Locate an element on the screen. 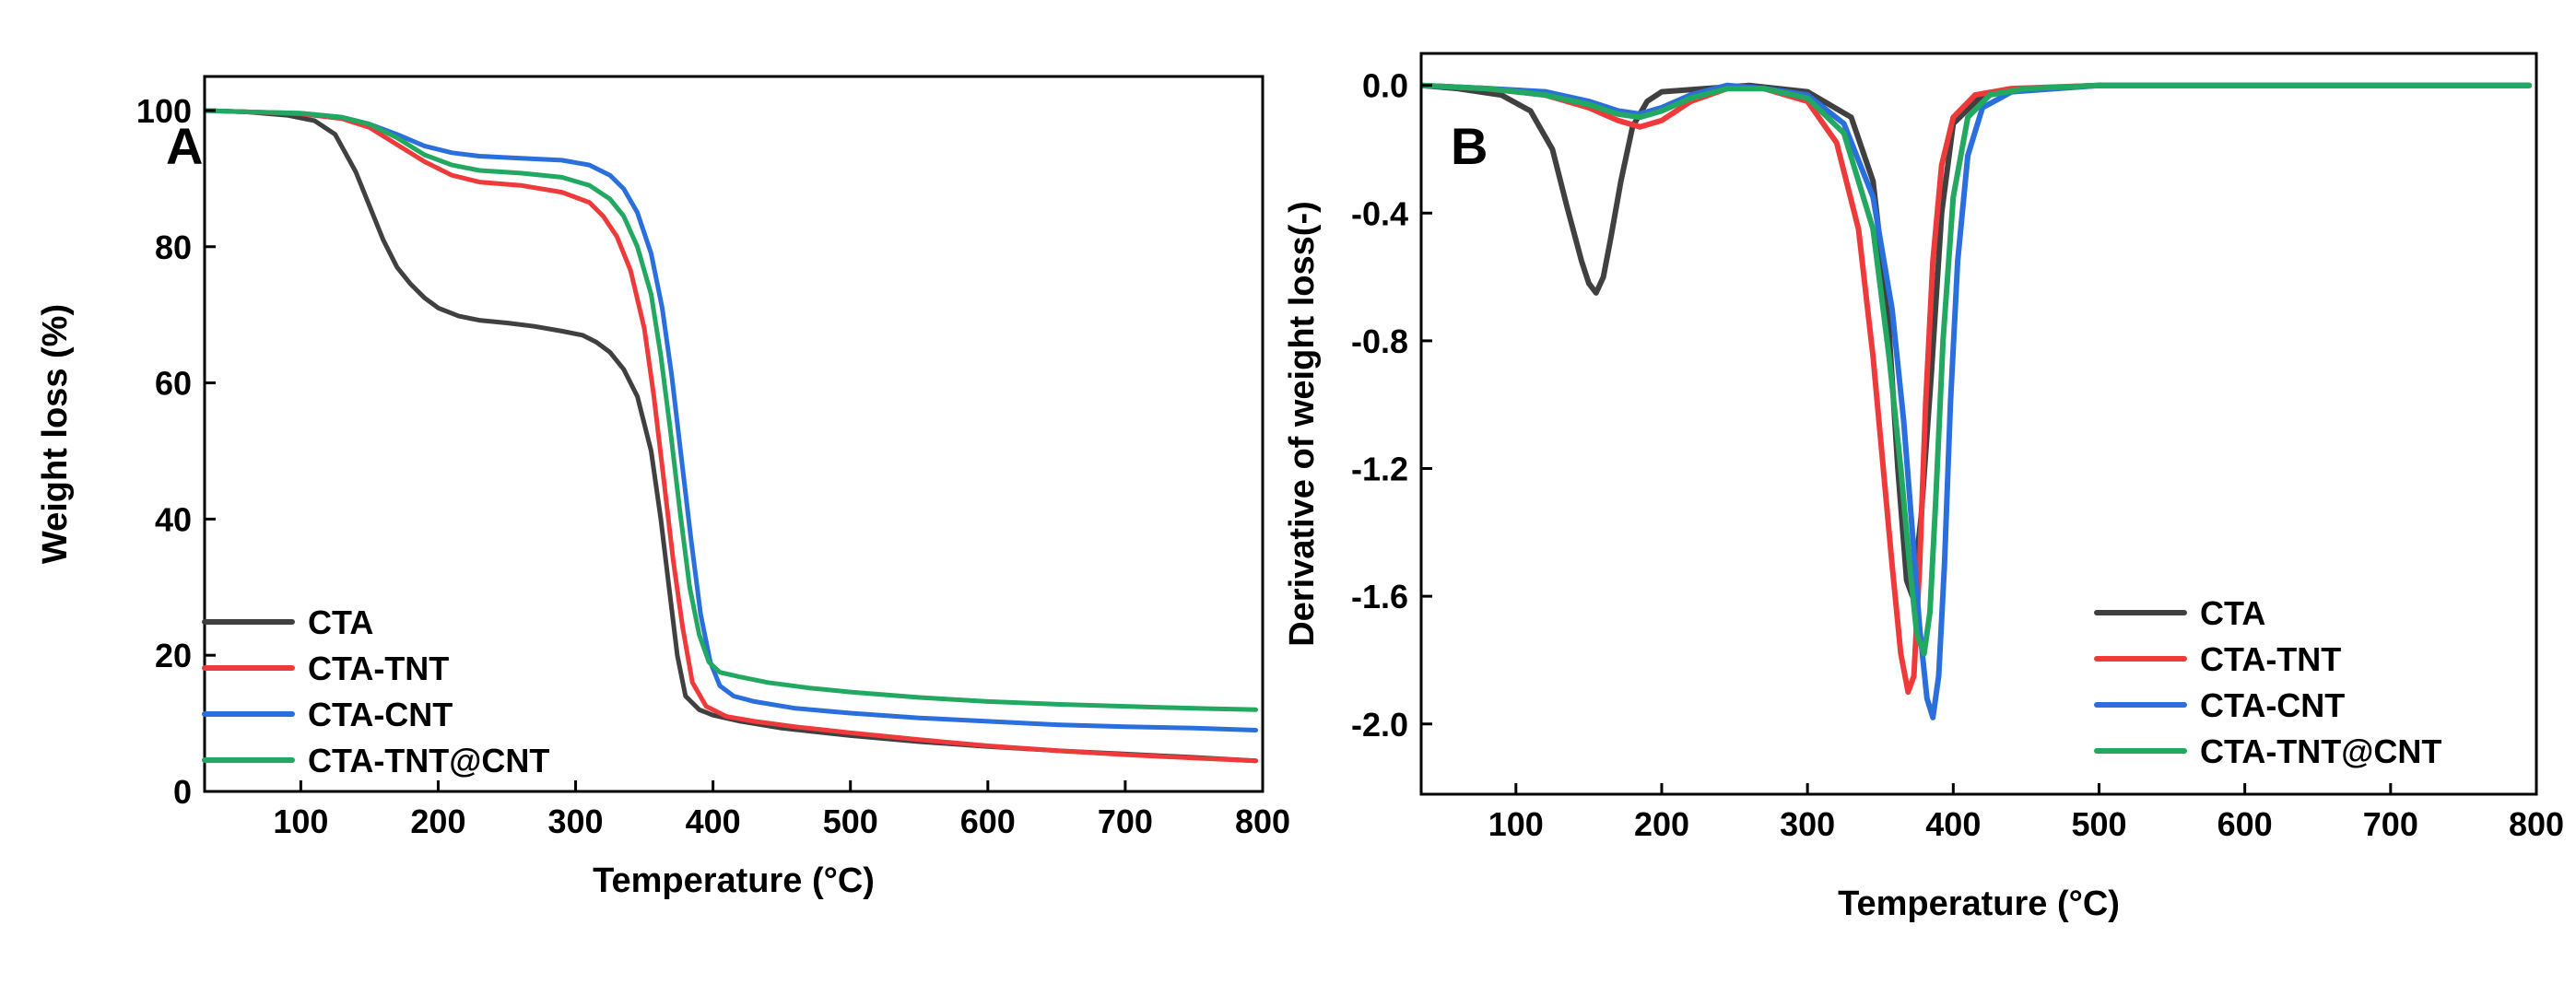  y-tick-label: 80 is located at coordinates (173, 247).